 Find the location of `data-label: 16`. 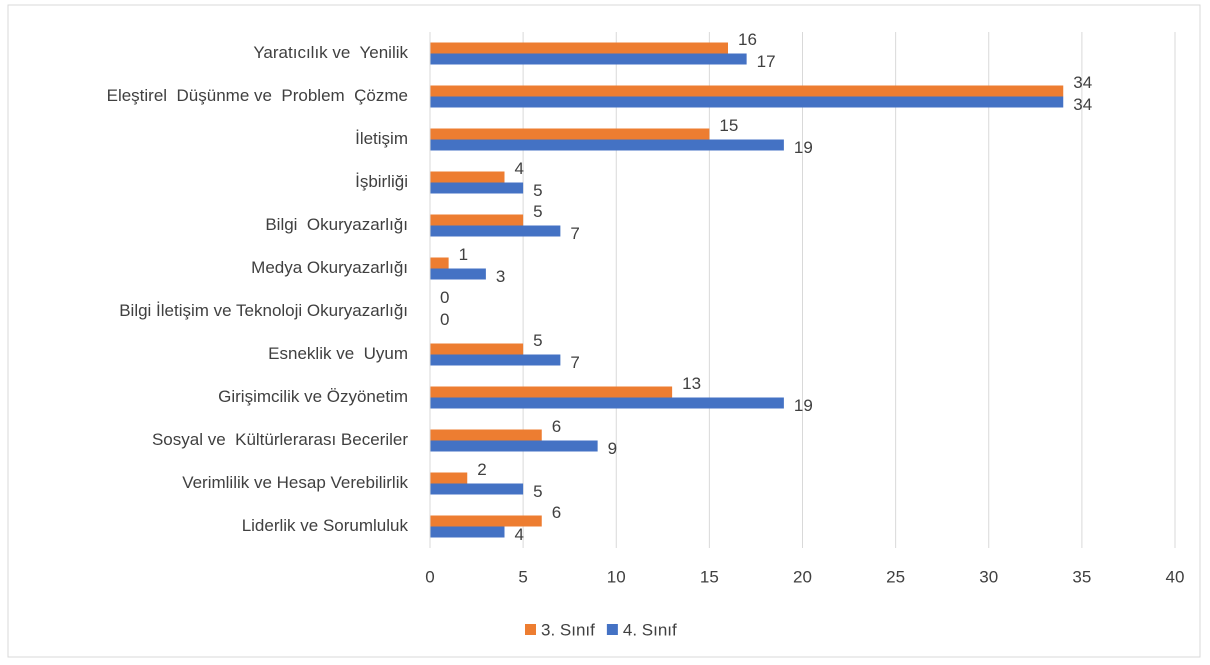

data-label: 16 is located at coordinates (747, 39).